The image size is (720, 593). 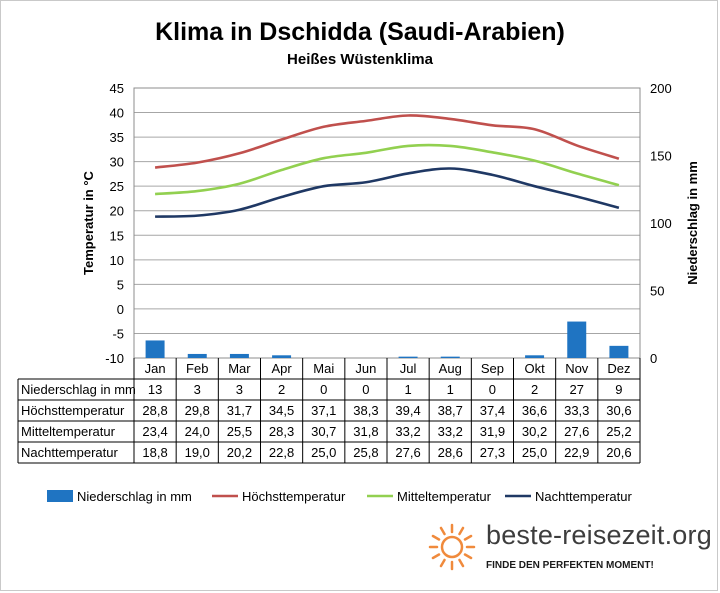 I want to click on data-label: 33,3, so click(x=576, y=410).